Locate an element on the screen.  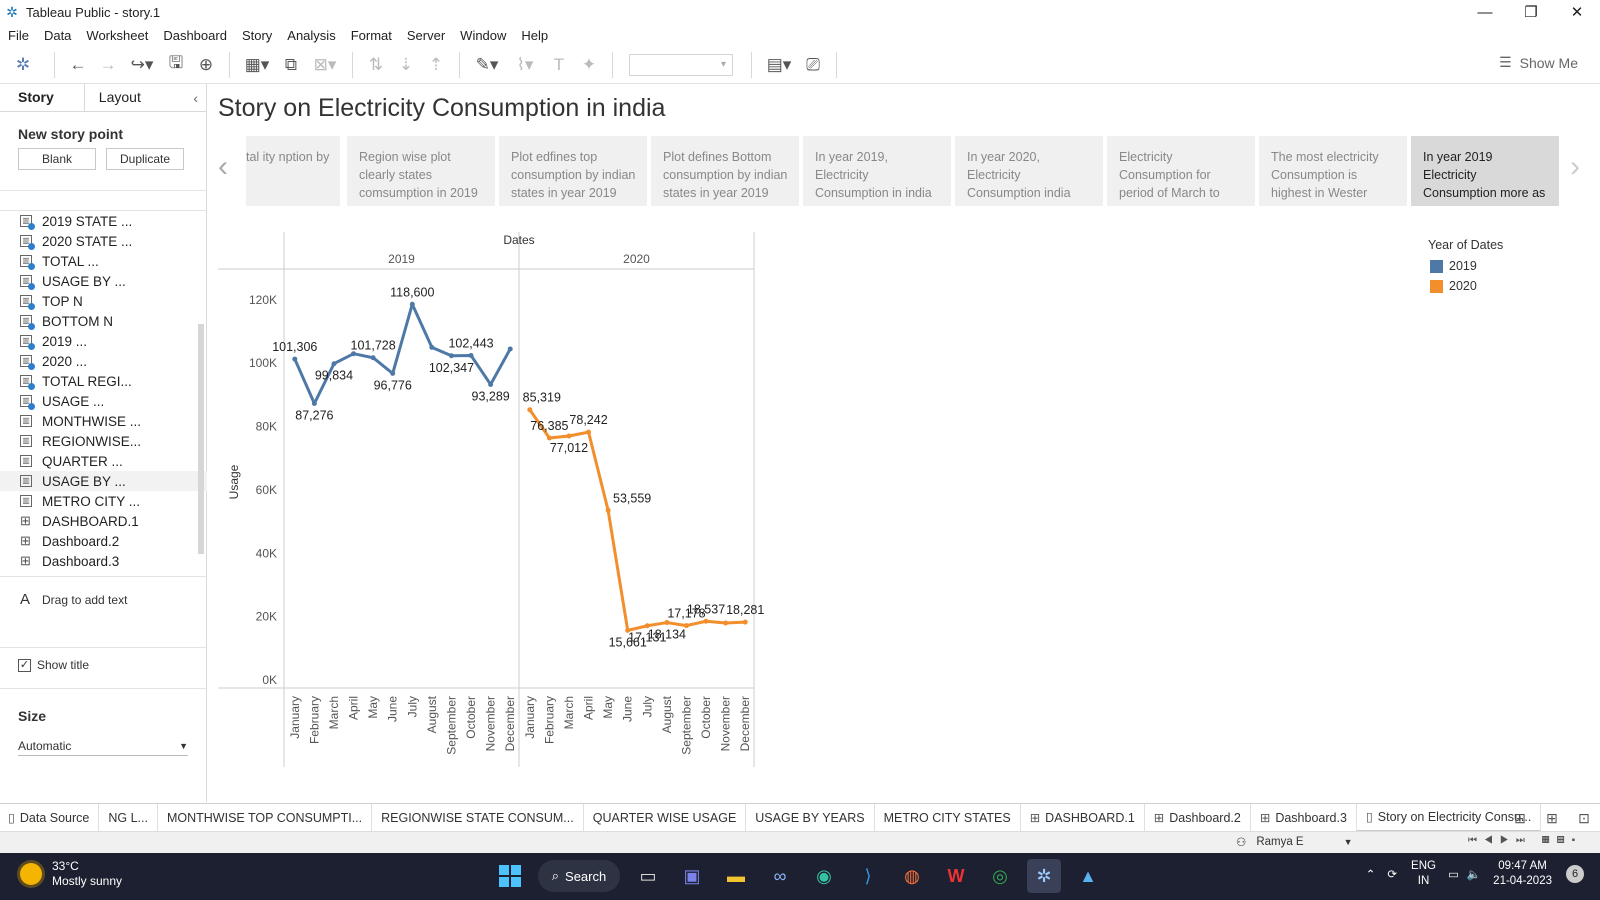
sheet-tab: ⊞ Dashboard.2 is located at coordinates (1198, 817).